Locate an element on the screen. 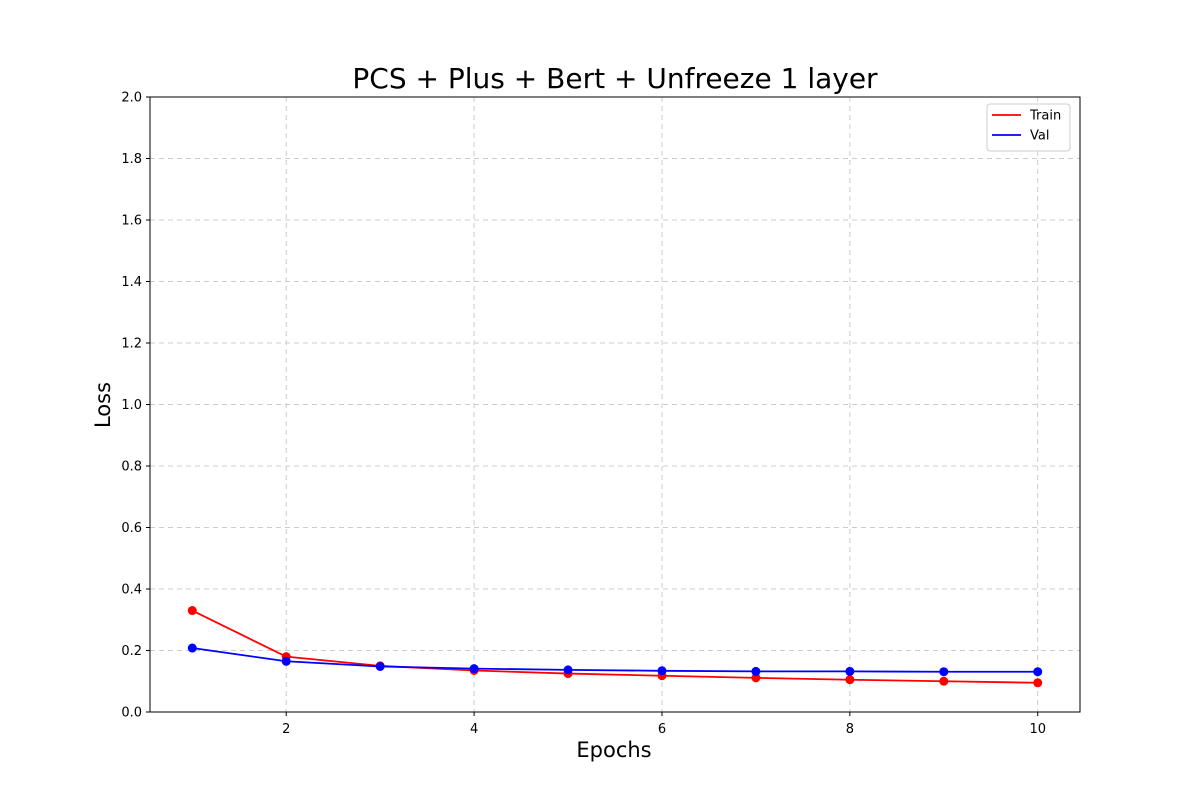 The image size is (1200, 800). chart-title: PCS + Plus + Bert + Unfreeze 1 layer is located at coordinates (615, 78).